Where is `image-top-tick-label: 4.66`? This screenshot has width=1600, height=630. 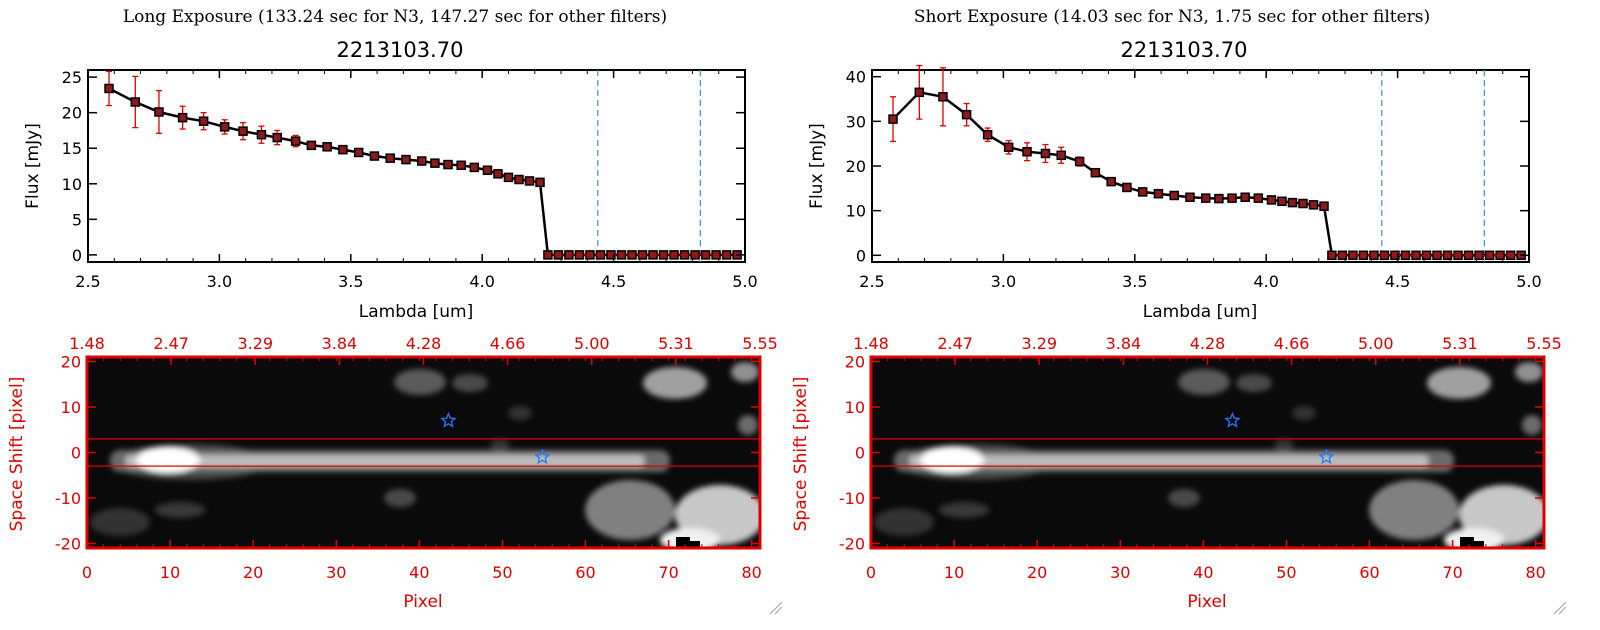
image-top-tick-label: 4.66 is located at coordinates (1292, 343).